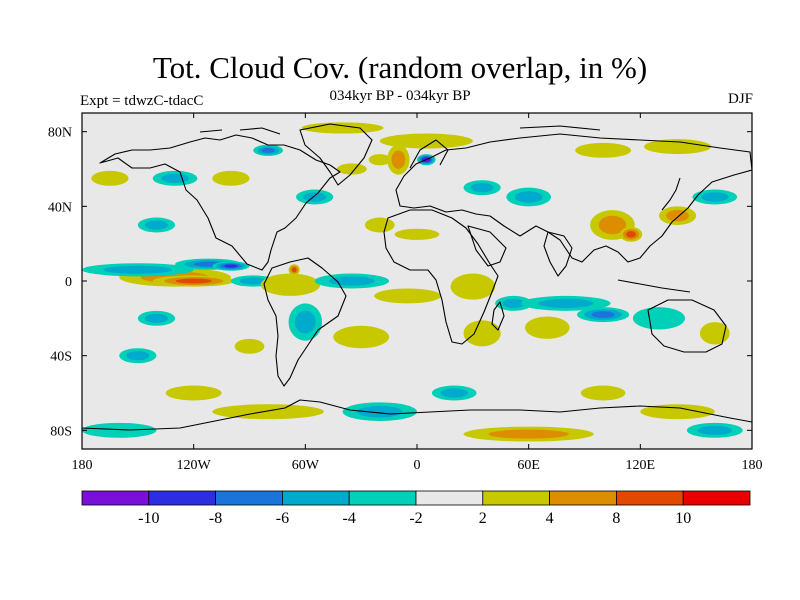  What do you see at coordinates (671, 194) in the screenshot?
I see `coastline-japan` at bounding box center [671, 194].